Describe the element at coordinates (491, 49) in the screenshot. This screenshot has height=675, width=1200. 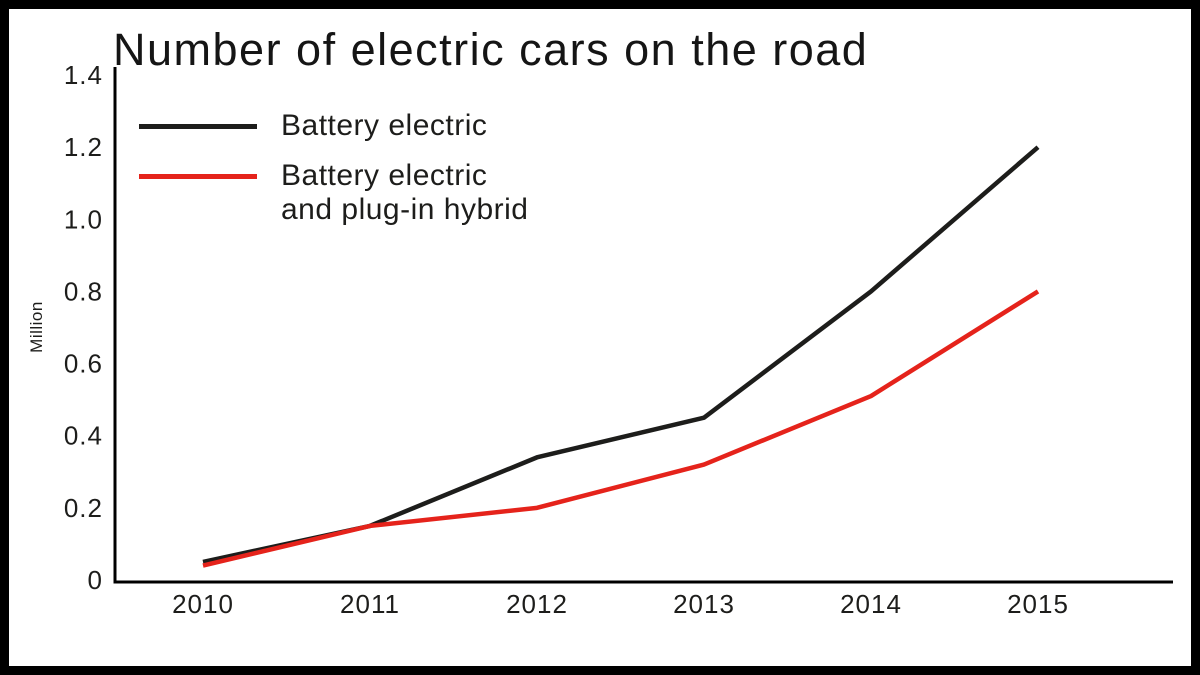
I see `chart-title: Number of electric cars on the road` at that location.